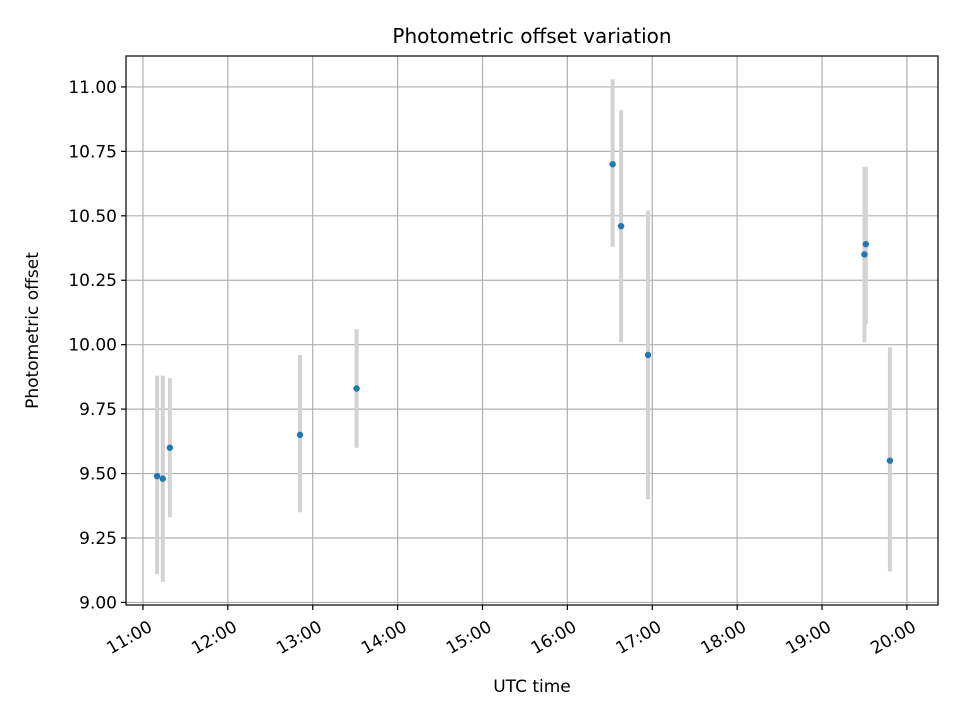 The height and width of the screenshot is (720, 960). What do you see at coordinates (92, 346) in the screenshot?
I see `y-tick-label: 10.00` at bounding box center [92, 346].